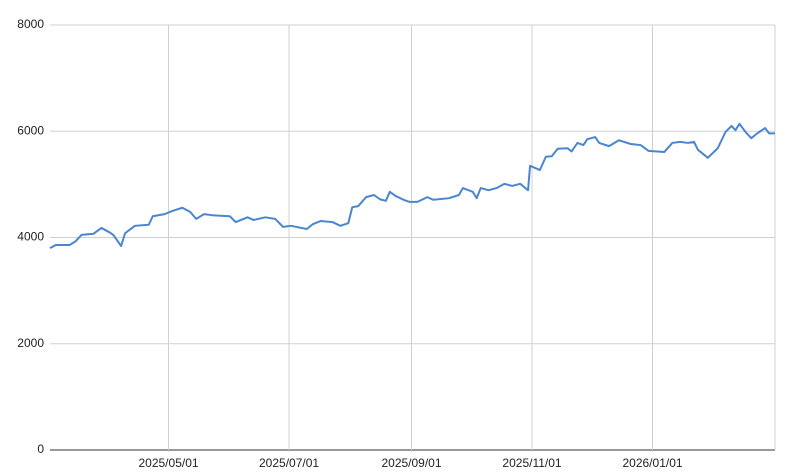  Describe the element at coordinates (30, 237) in the screenshot. I see `y-tick-label: 4000` at that location.